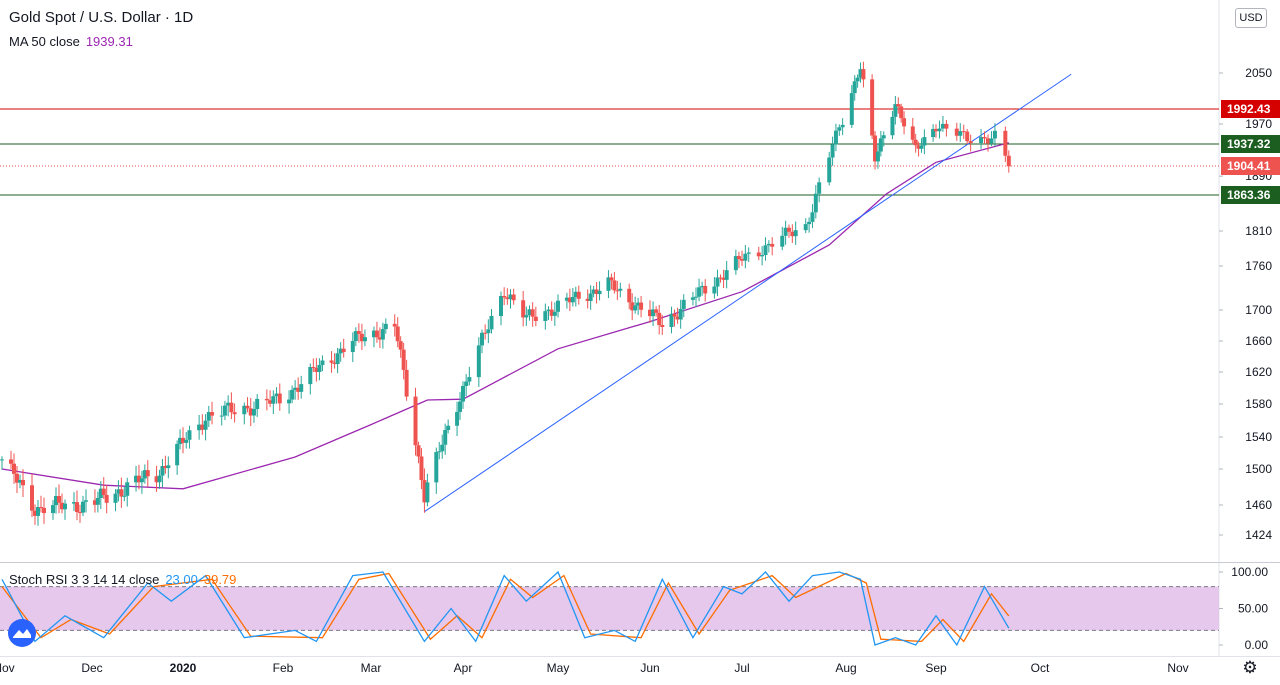 This screenshot has width=1280, height=685. I want to click on support-price-label: 1937.32, so click(1249, 144).